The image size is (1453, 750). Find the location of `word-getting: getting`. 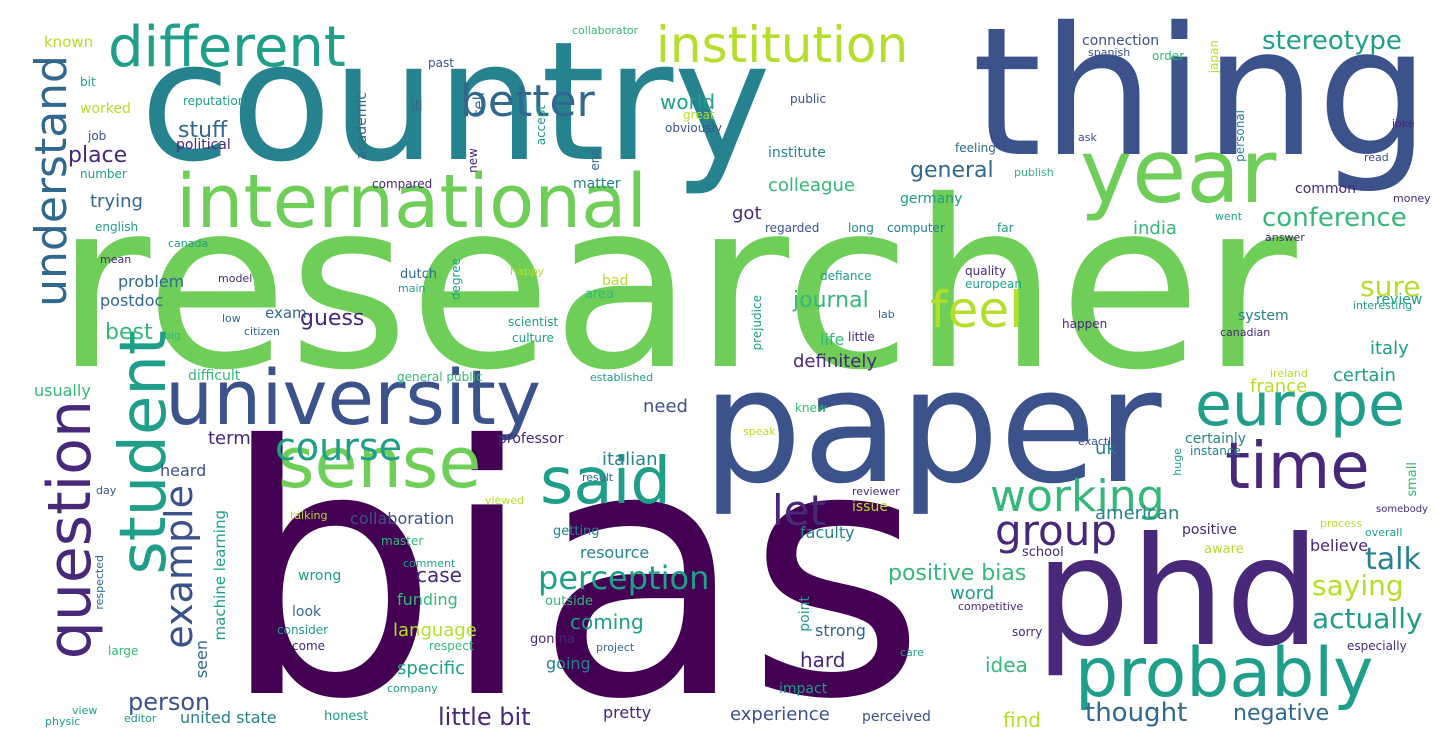

word-getting: getting is located at coordinates (576, 531).